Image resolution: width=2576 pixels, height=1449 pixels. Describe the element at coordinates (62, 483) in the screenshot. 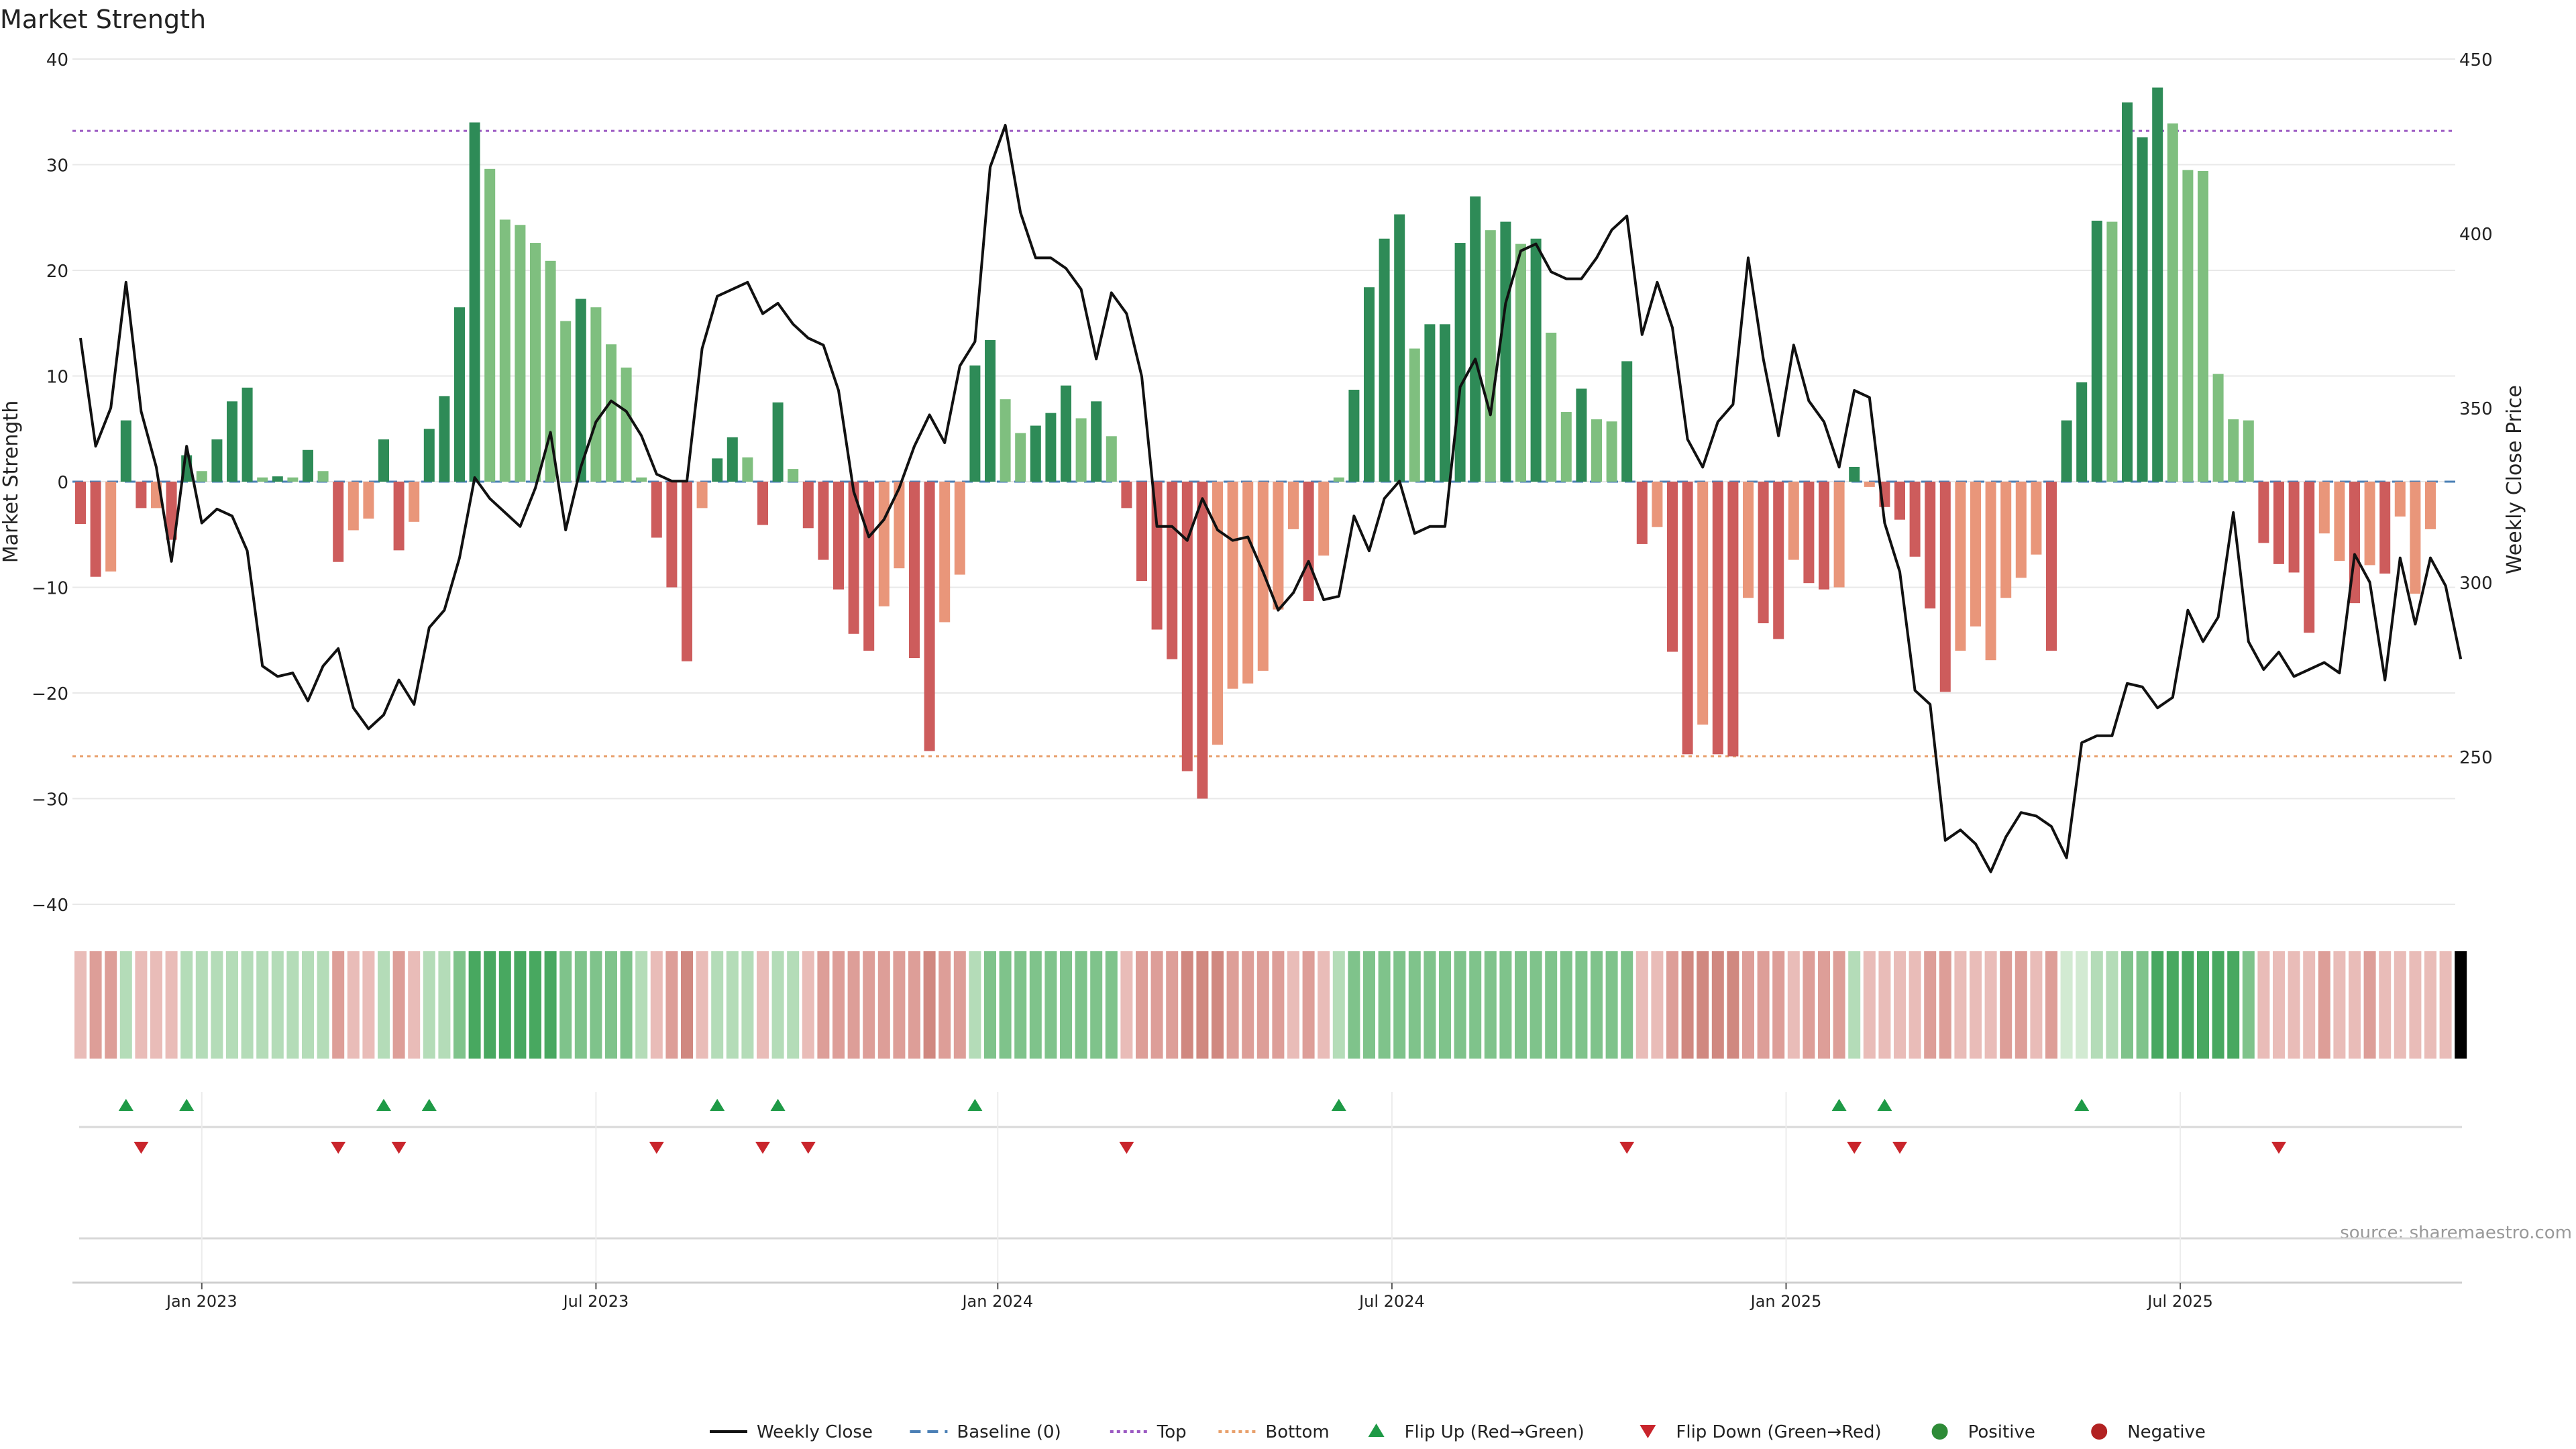

I see `y-tick-label: 0` at that location.